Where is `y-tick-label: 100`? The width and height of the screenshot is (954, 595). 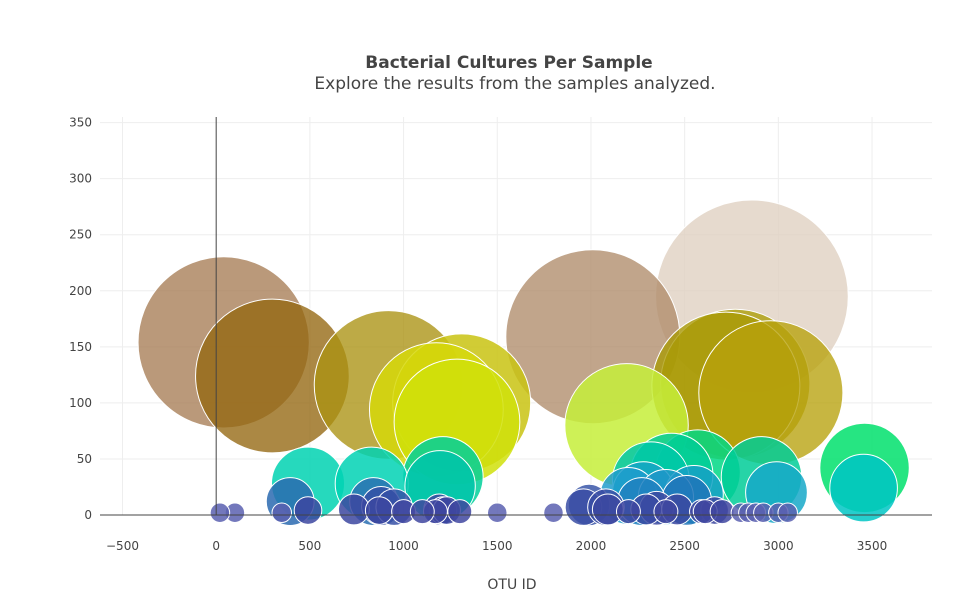 y-tick-label: 100 is located at coordinates (80, 403).